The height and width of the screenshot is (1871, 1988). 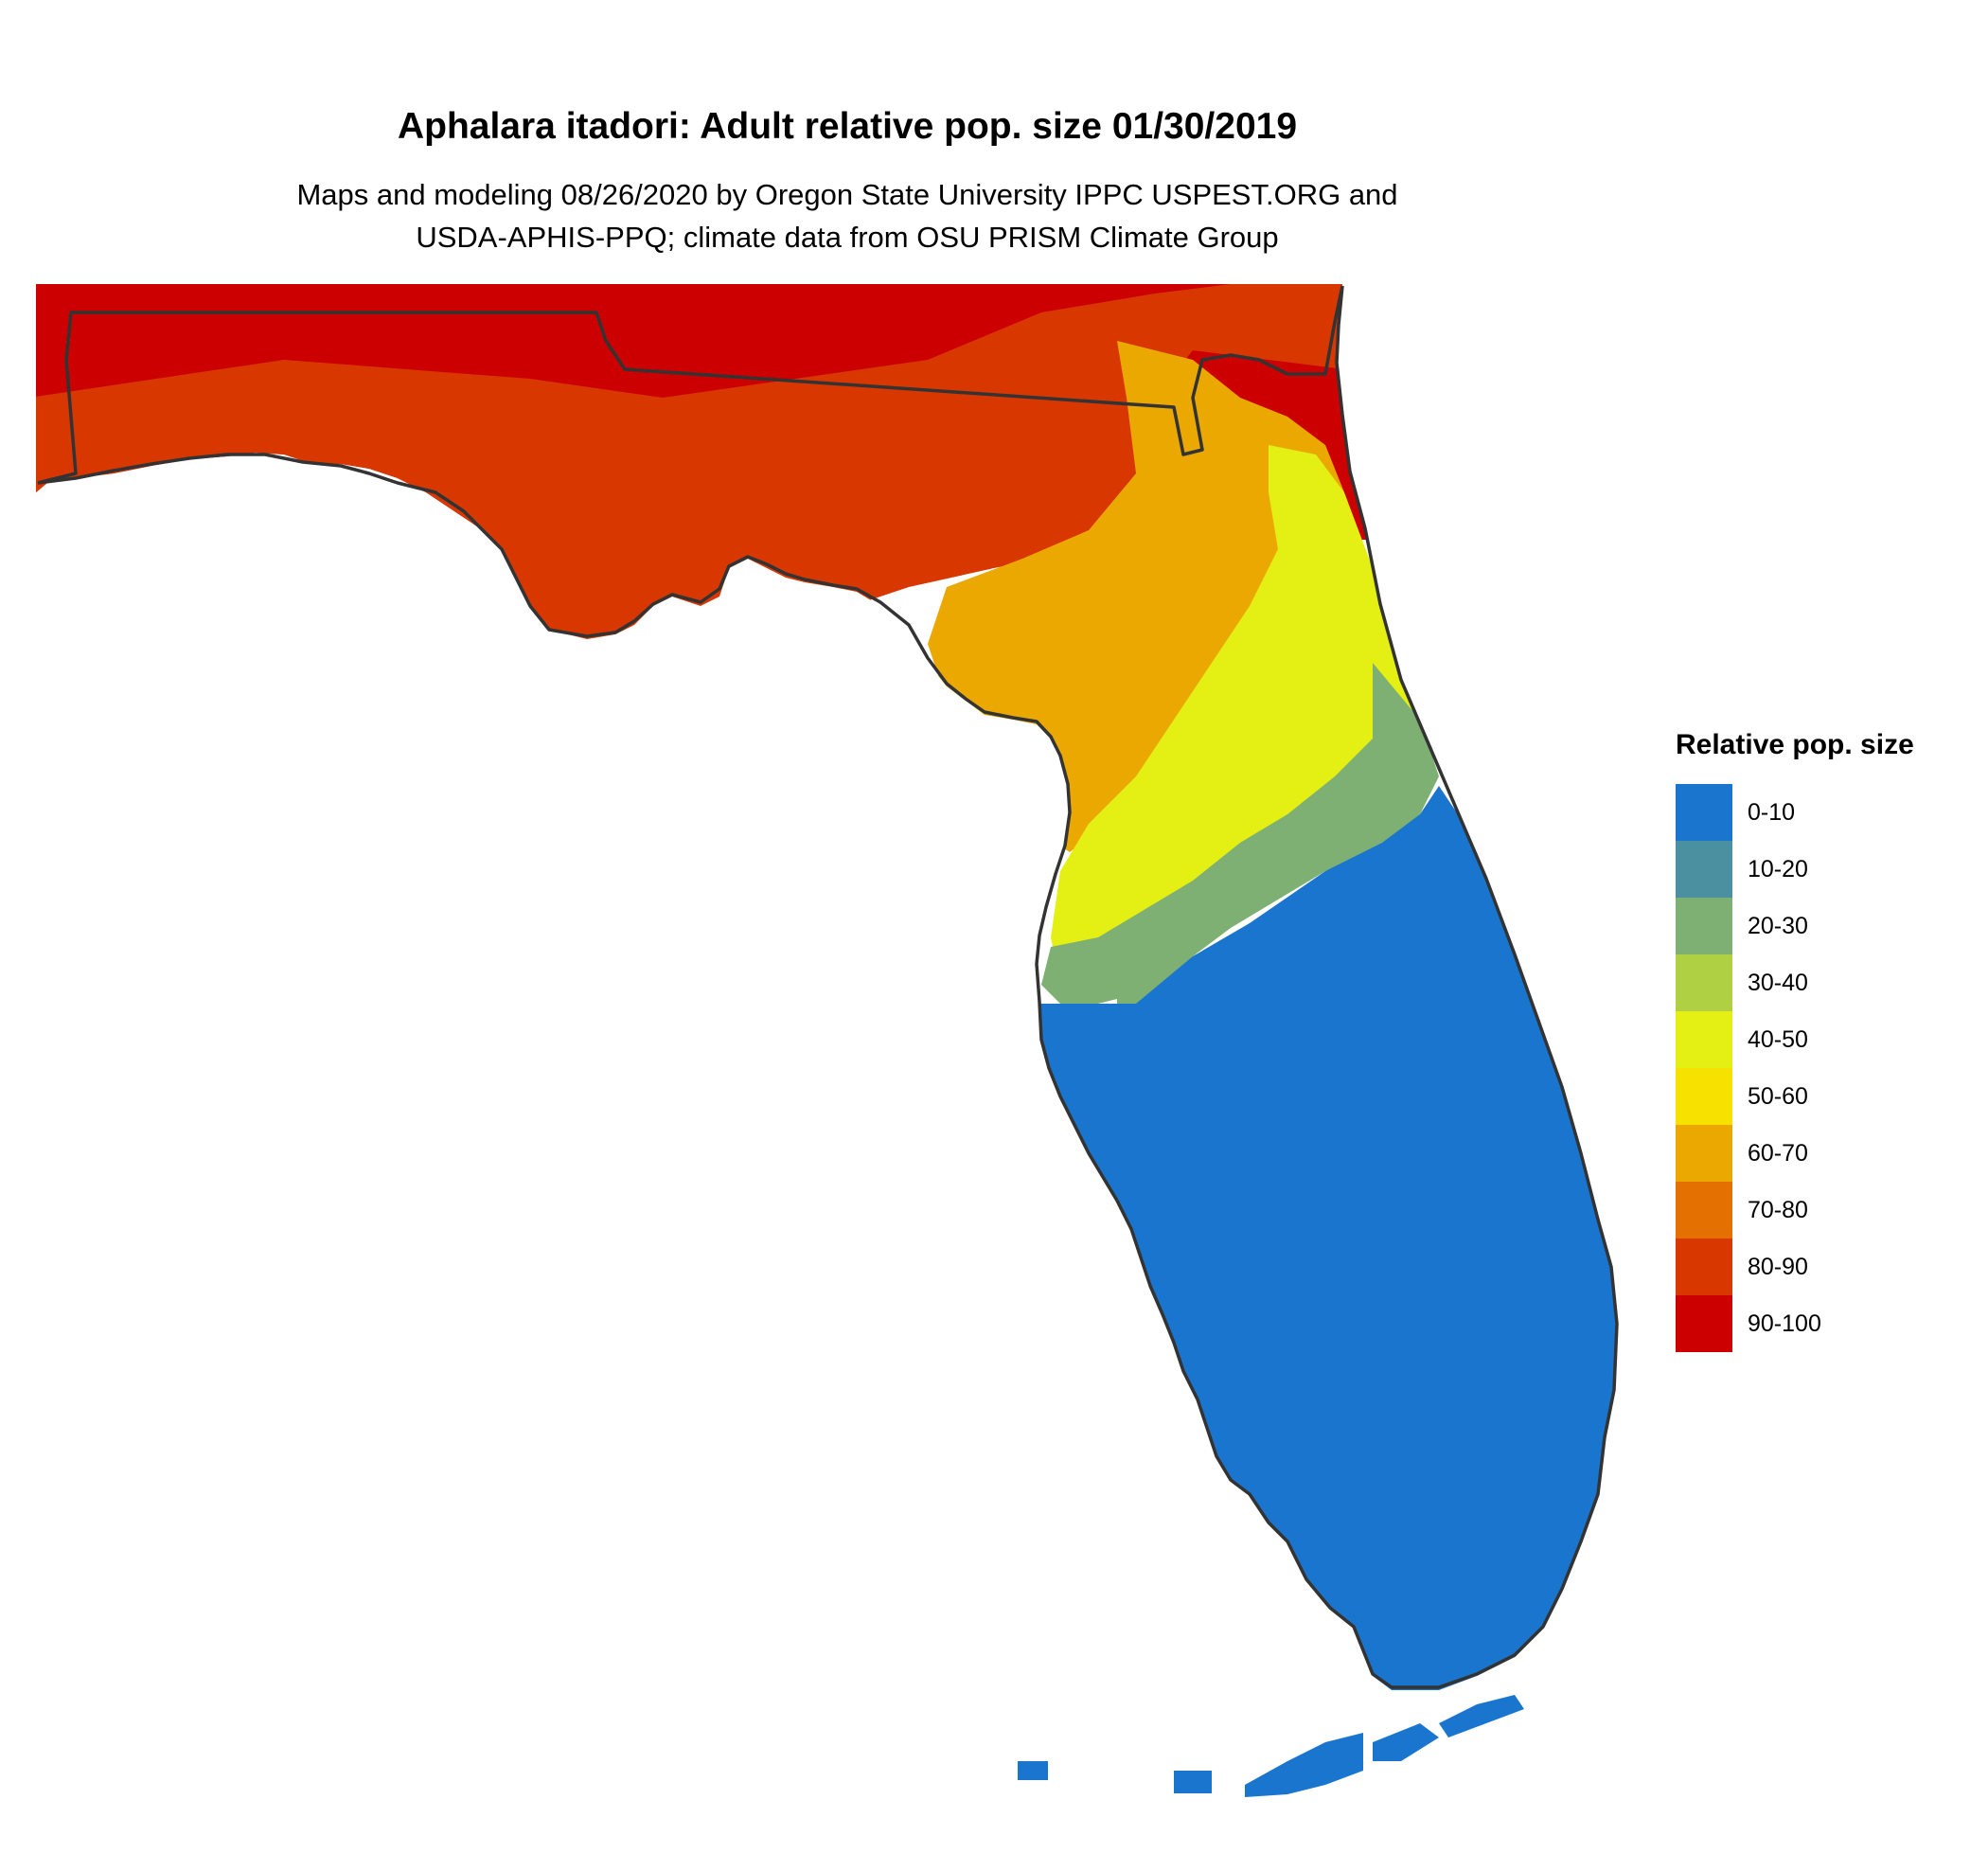 I want to click on legend-label: 30-40, so click(x=1778, y=982).